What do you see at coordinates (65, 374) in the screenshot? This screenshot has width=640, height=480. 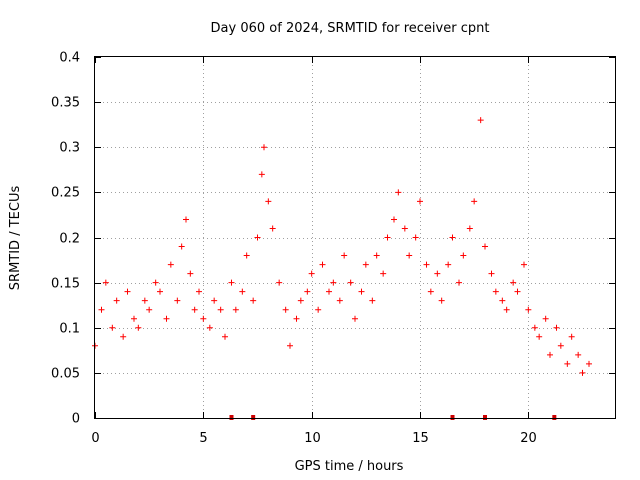 I see `y-tick-label: 0.05` at bounding box center [65, 374].